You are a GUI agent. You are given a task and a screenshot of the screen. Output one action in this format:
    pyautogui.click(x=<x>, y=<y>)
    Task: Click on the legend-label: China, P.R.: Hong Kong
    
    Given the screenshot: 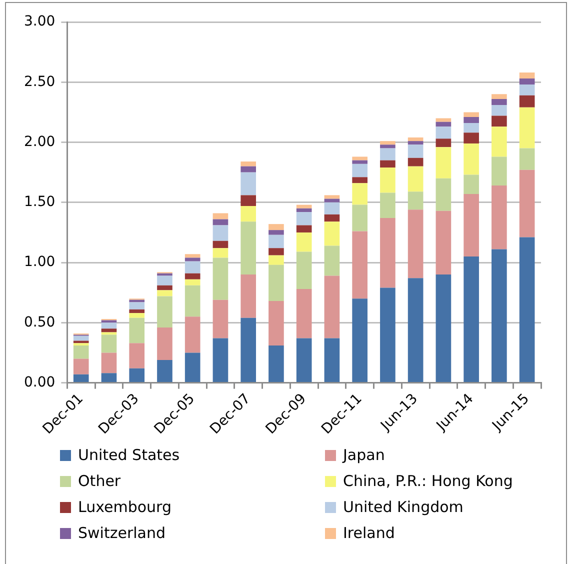 What is the action you would take?
    pyautogui.click(x=428, y=481)
    